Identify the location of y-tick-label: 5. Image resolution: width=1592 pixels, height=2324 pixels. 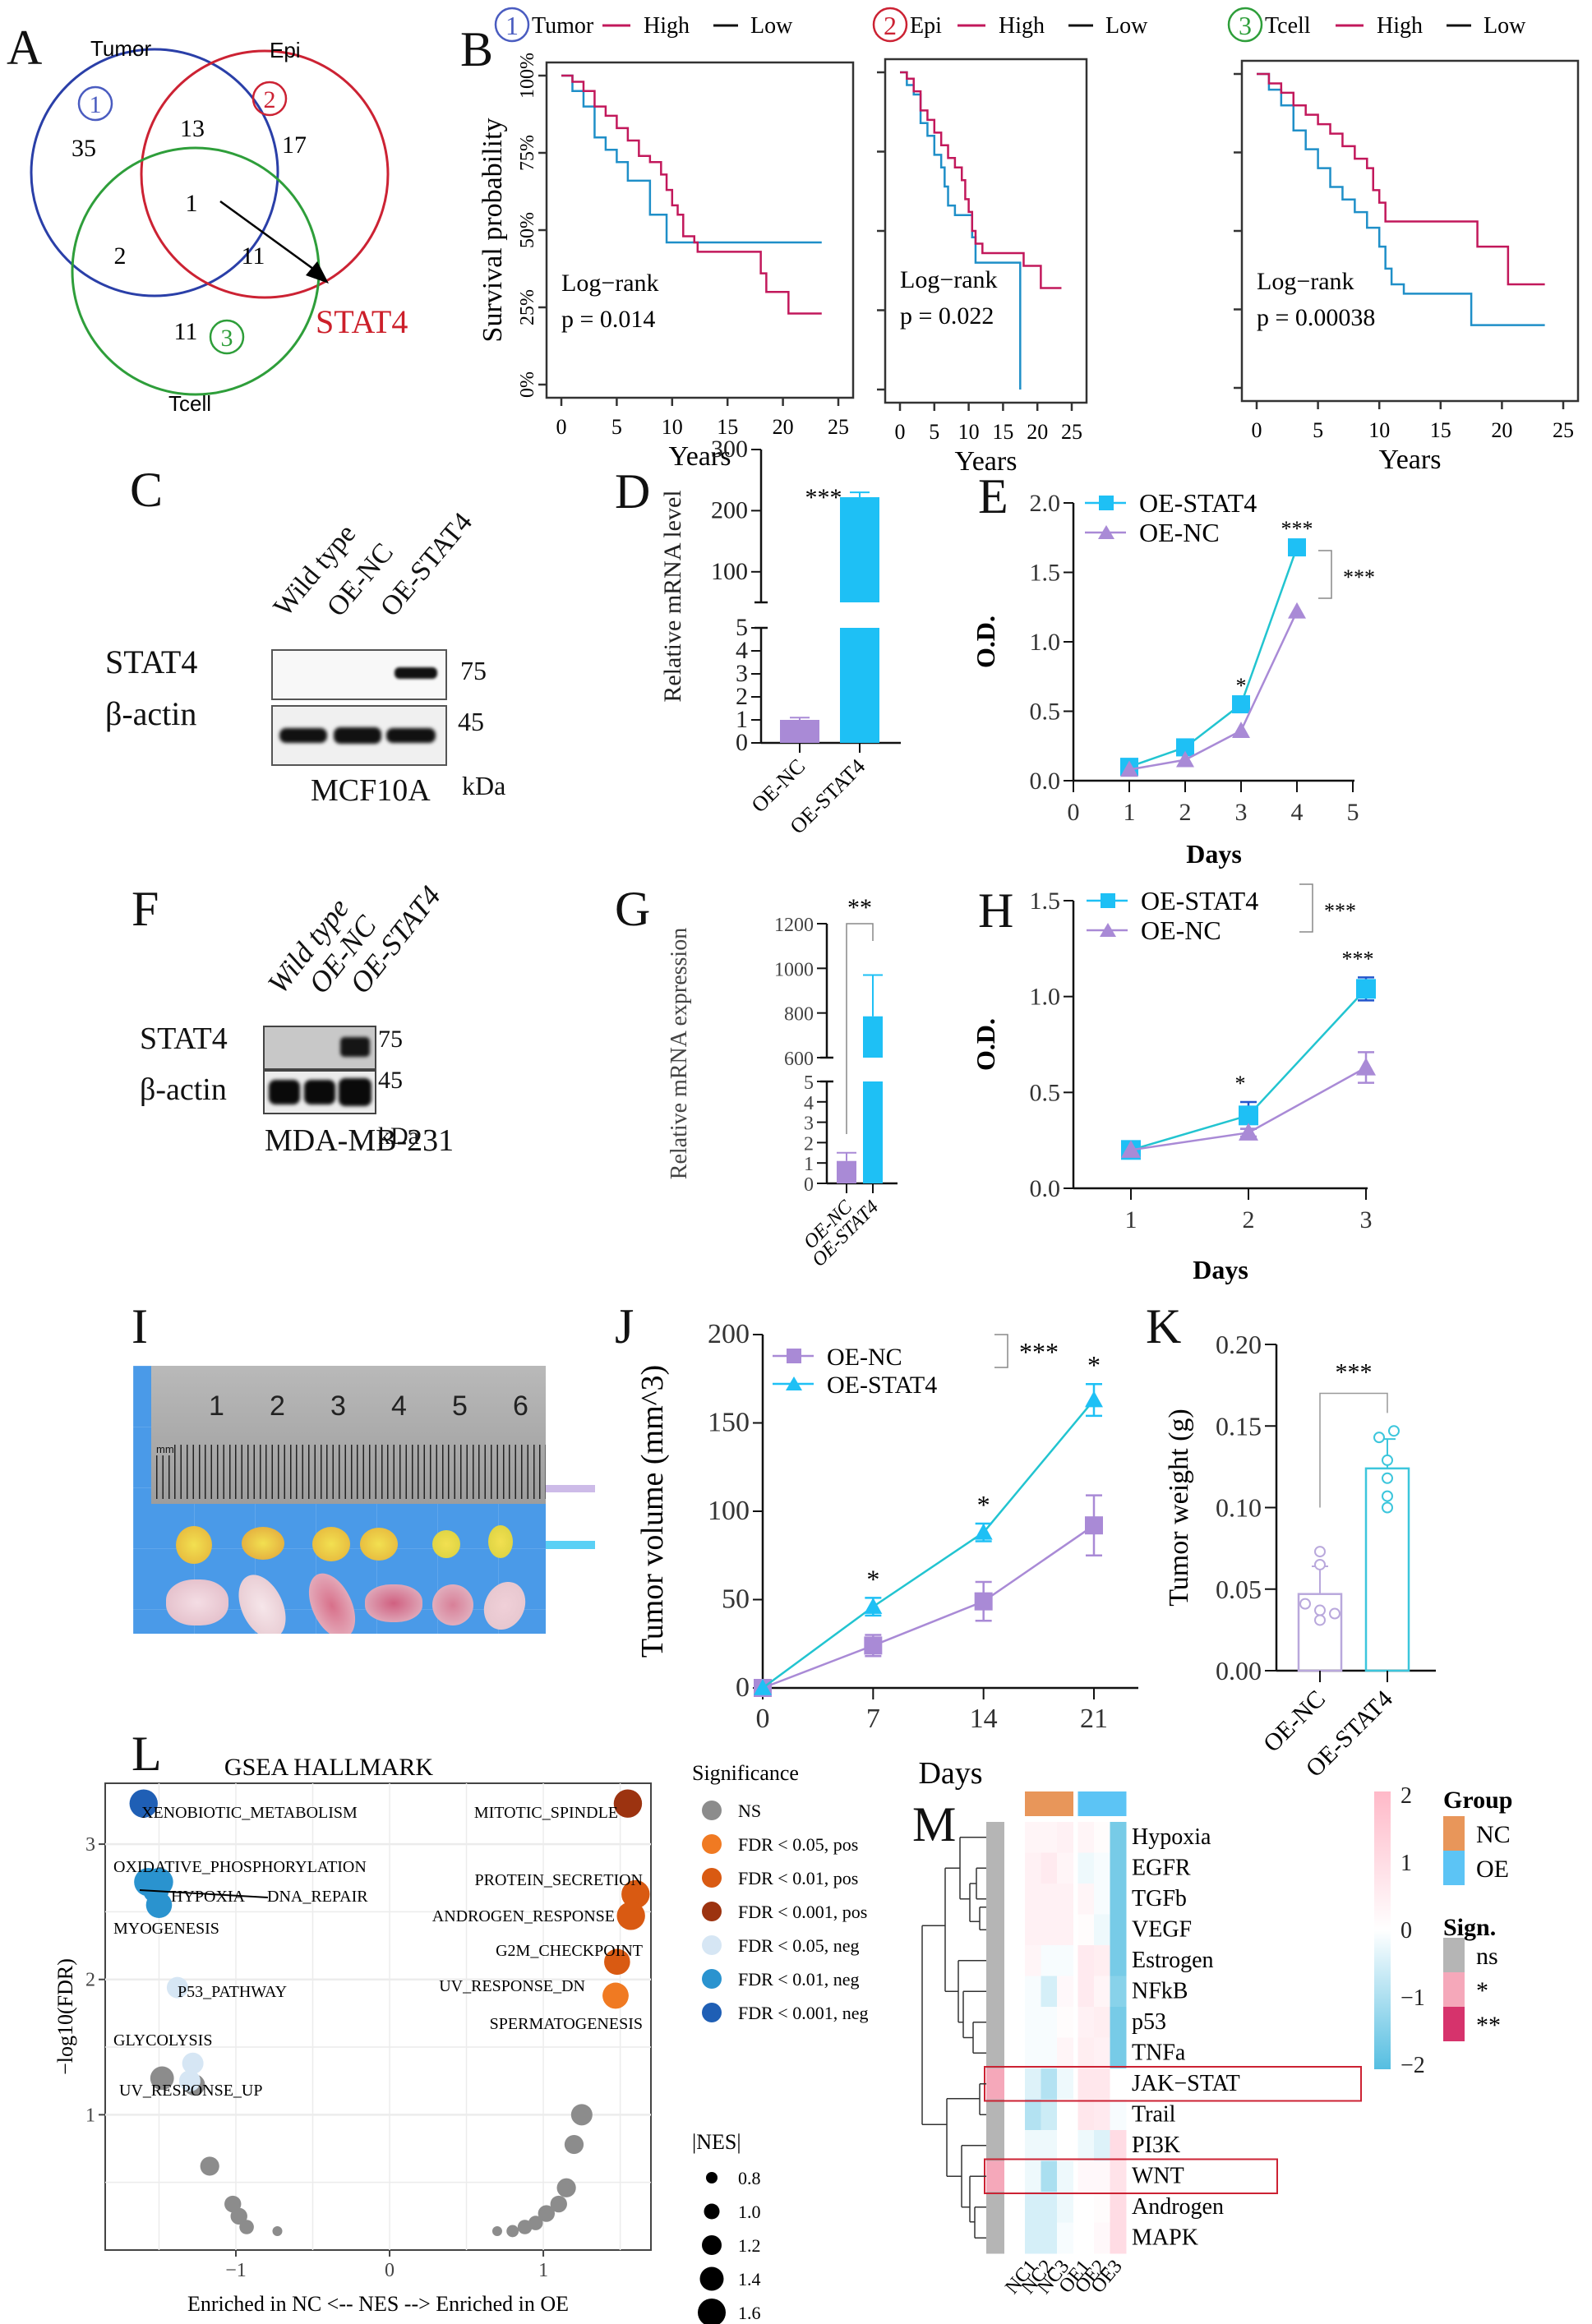
(742, 627).